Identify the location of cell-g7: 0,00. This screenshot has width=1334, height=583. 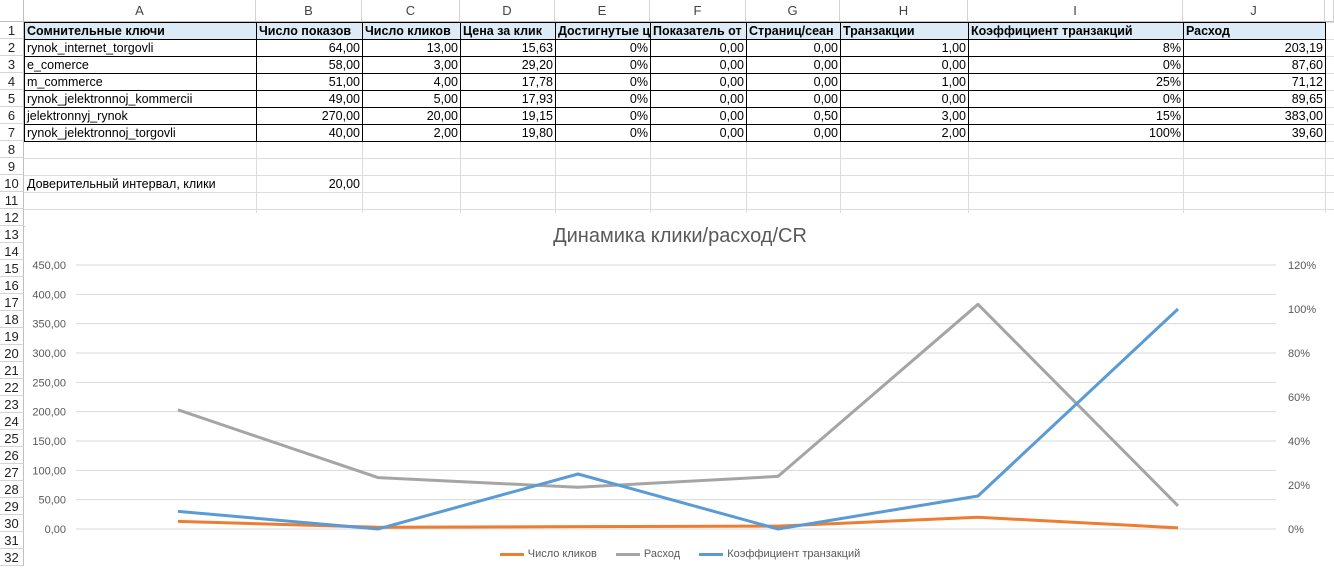
(825, 133).